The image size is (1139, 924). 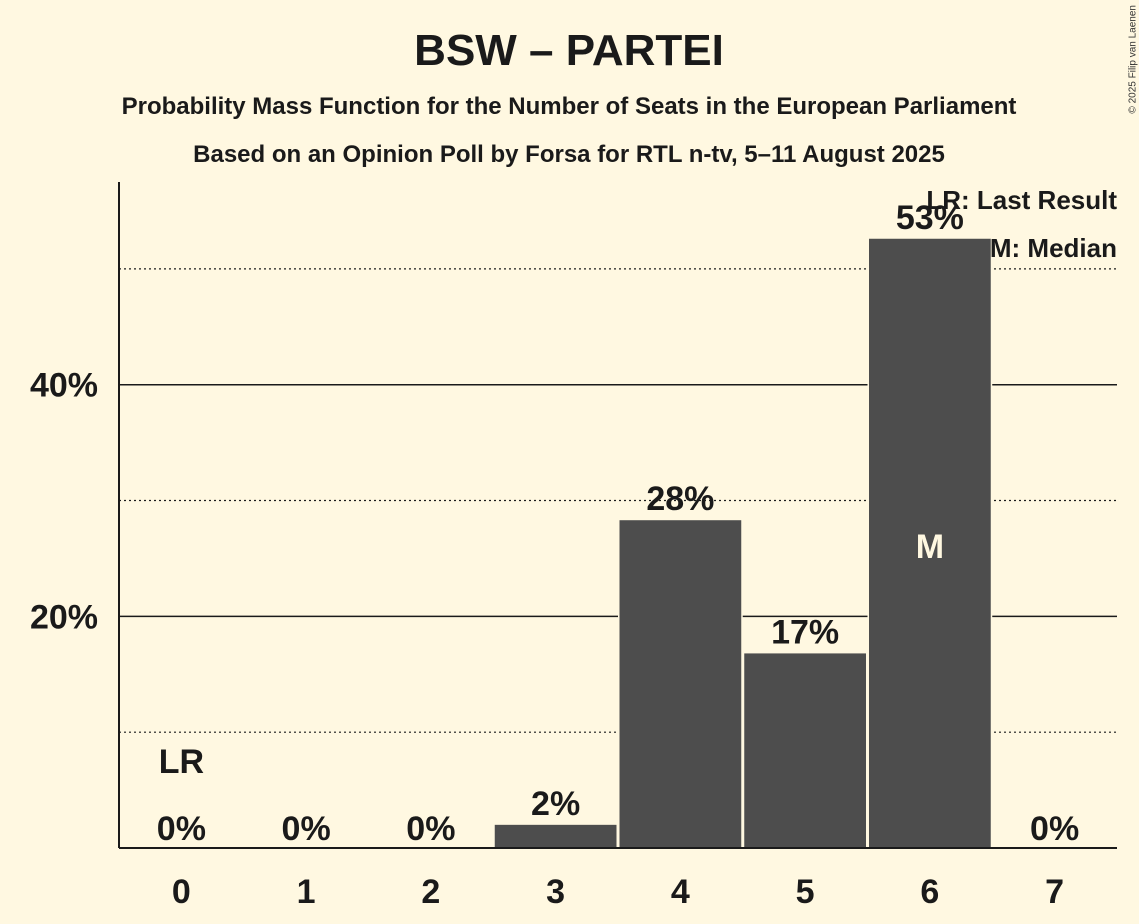 What do you see at coordinates (930, 547) in the screenshot?
I see `median-marker: M` at bounding box center [930, 547].